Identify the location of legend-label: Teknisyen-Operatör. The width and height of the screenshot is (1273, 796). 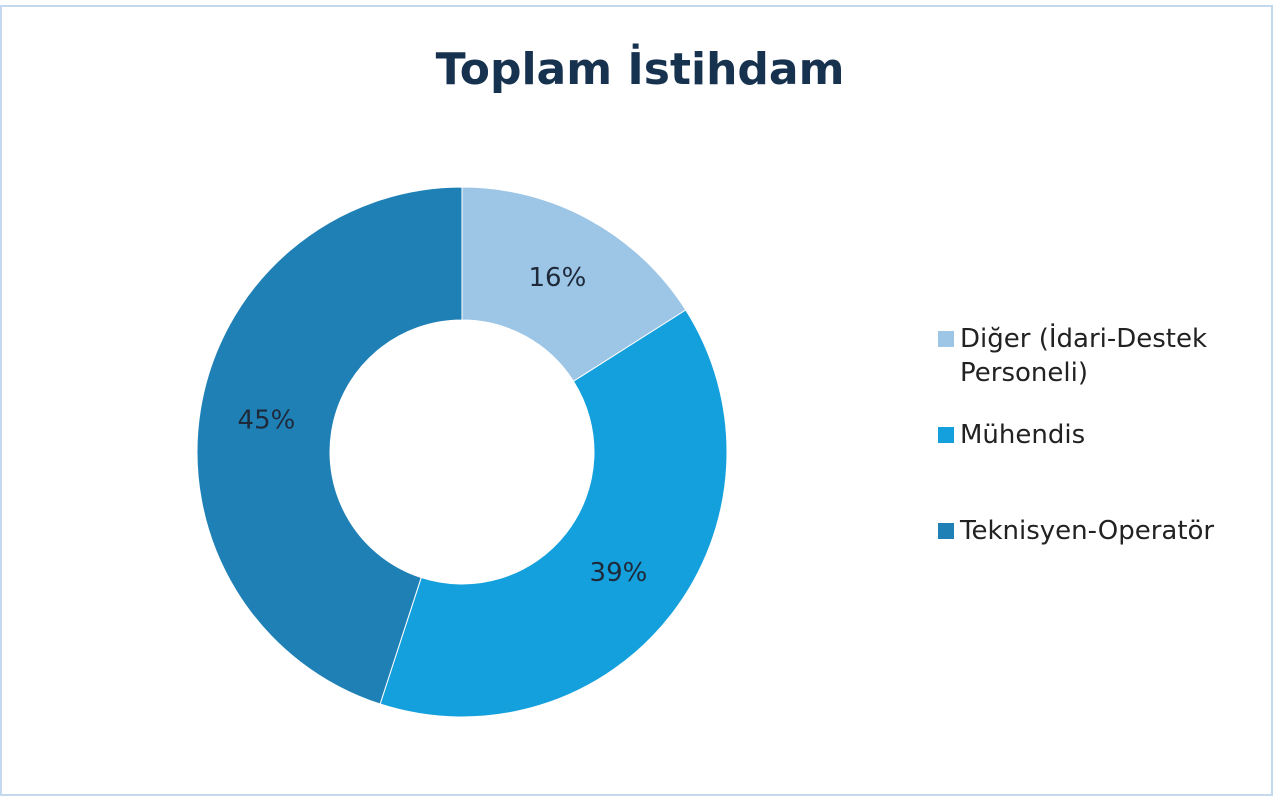
(1087, 531).